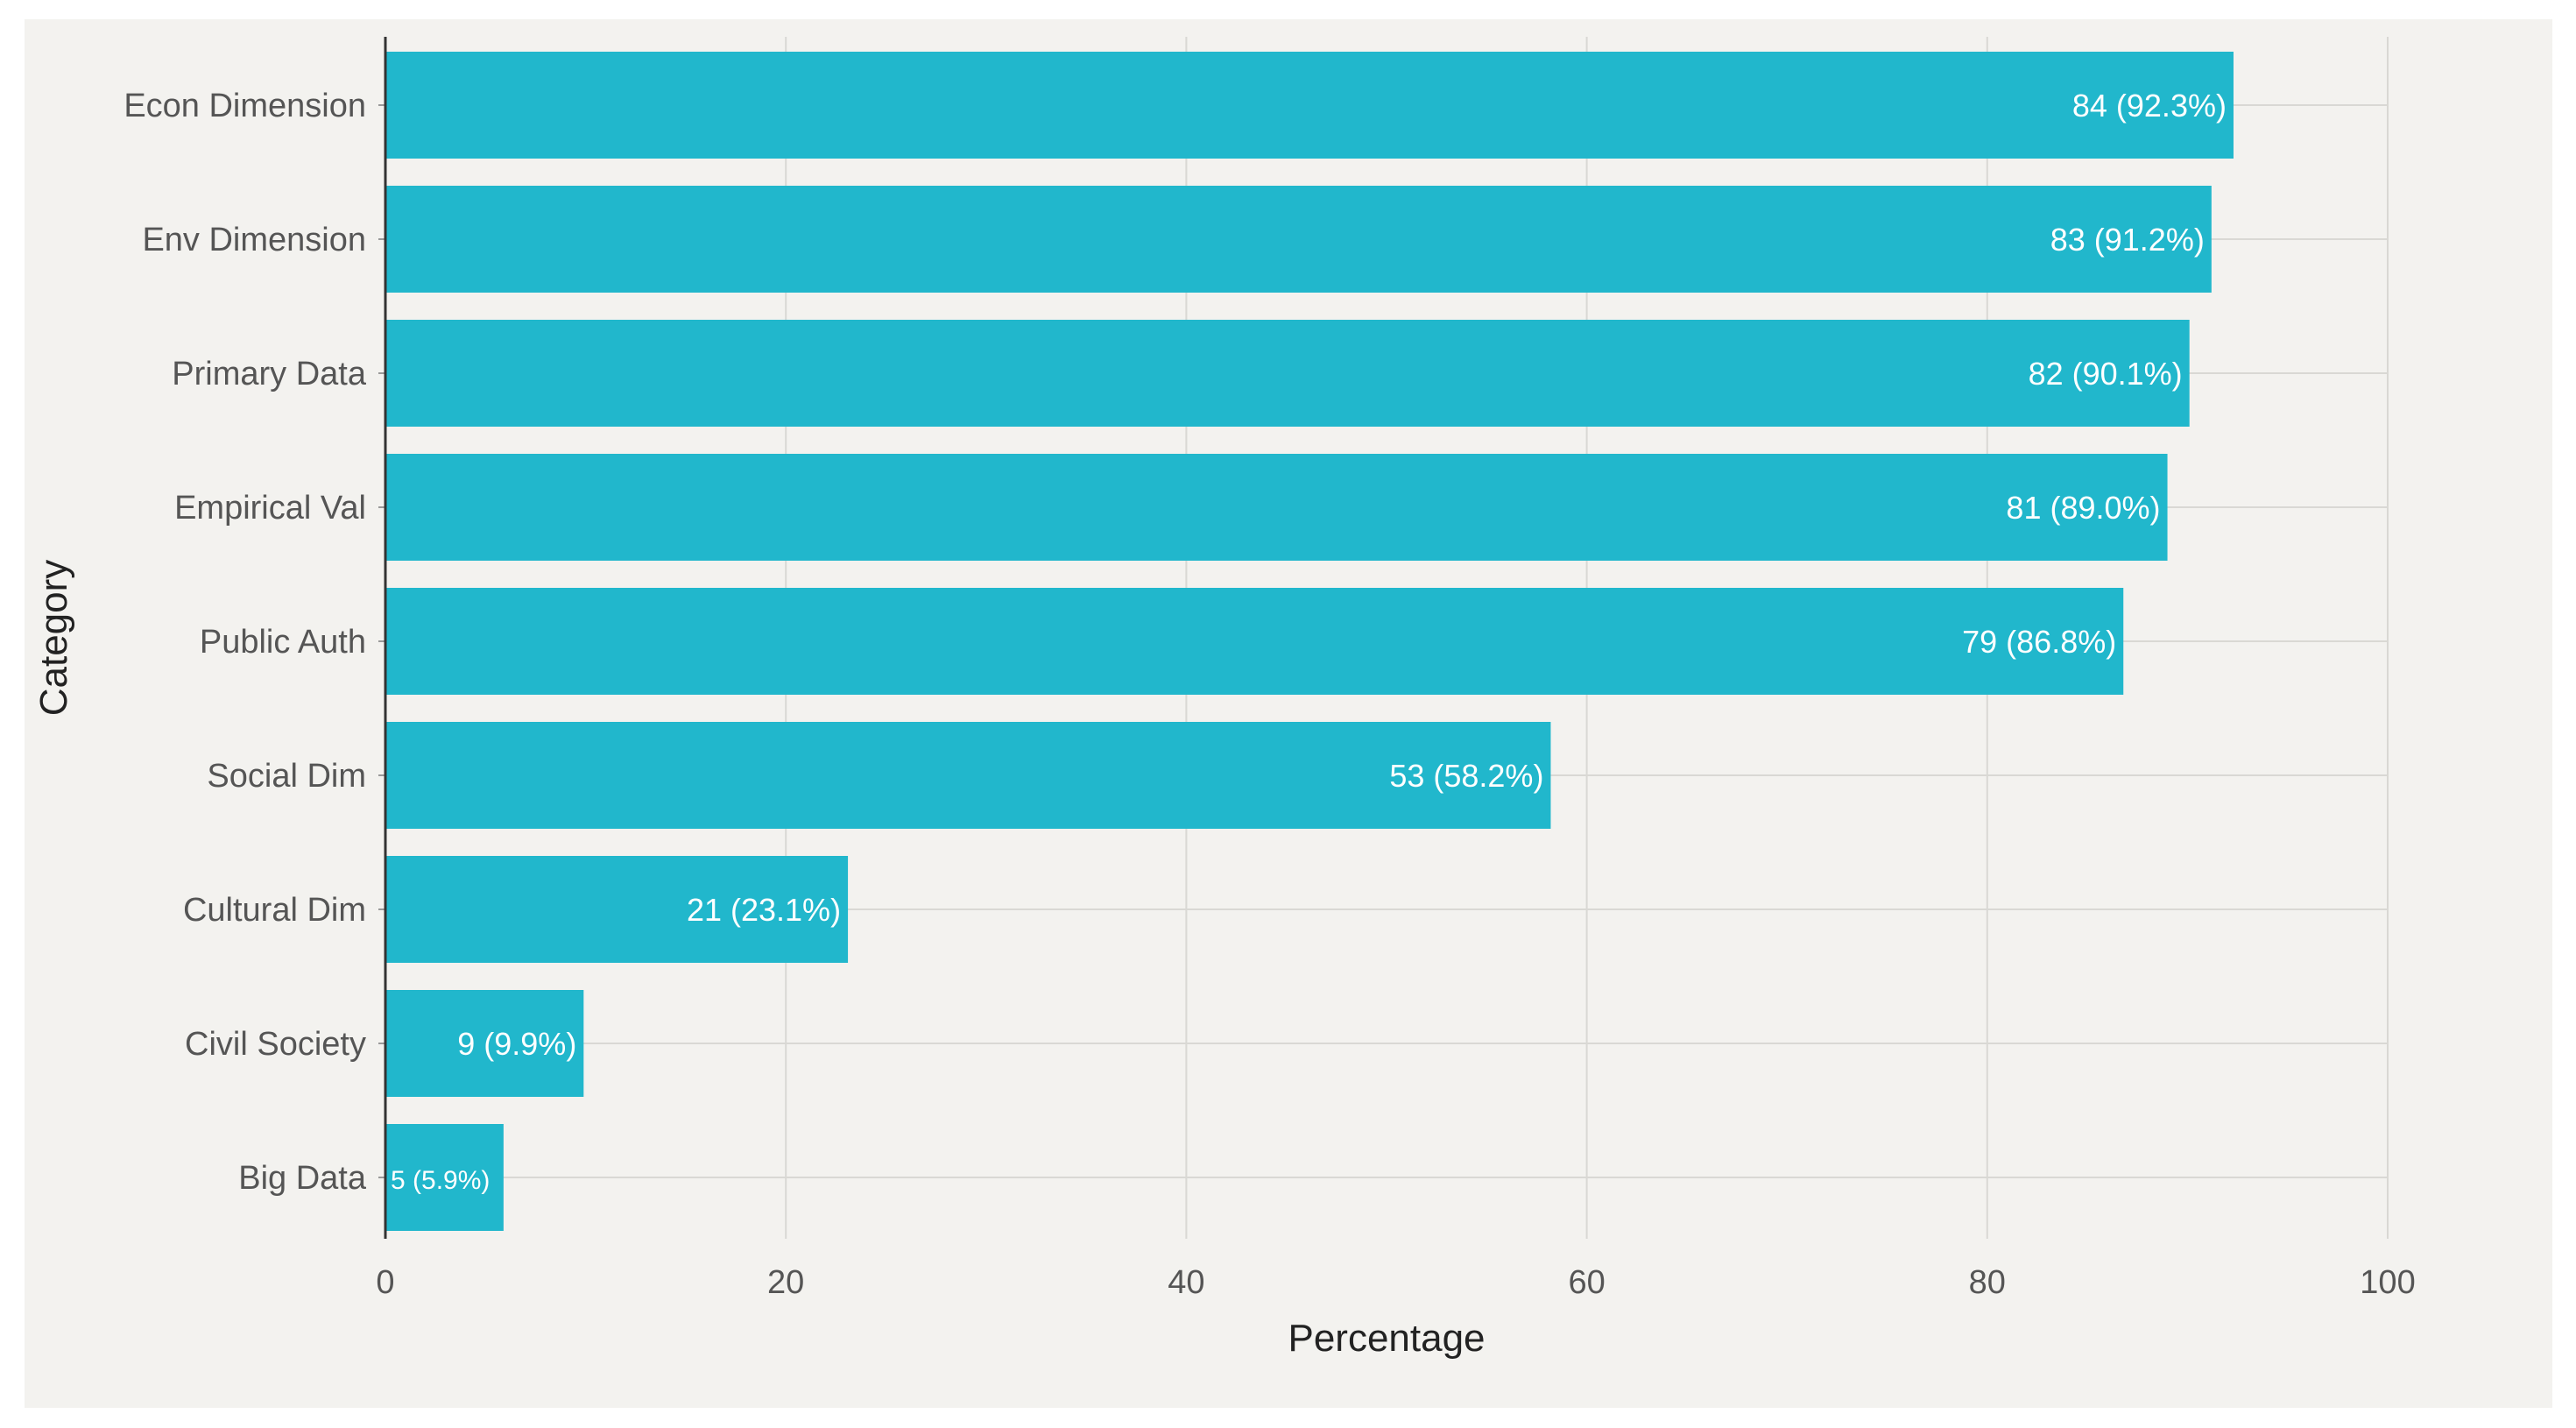 The height and width of the screenshot is (1428, 2576). I want to click on bar-data-label: 84 (92.3%), so click(2149, 106).